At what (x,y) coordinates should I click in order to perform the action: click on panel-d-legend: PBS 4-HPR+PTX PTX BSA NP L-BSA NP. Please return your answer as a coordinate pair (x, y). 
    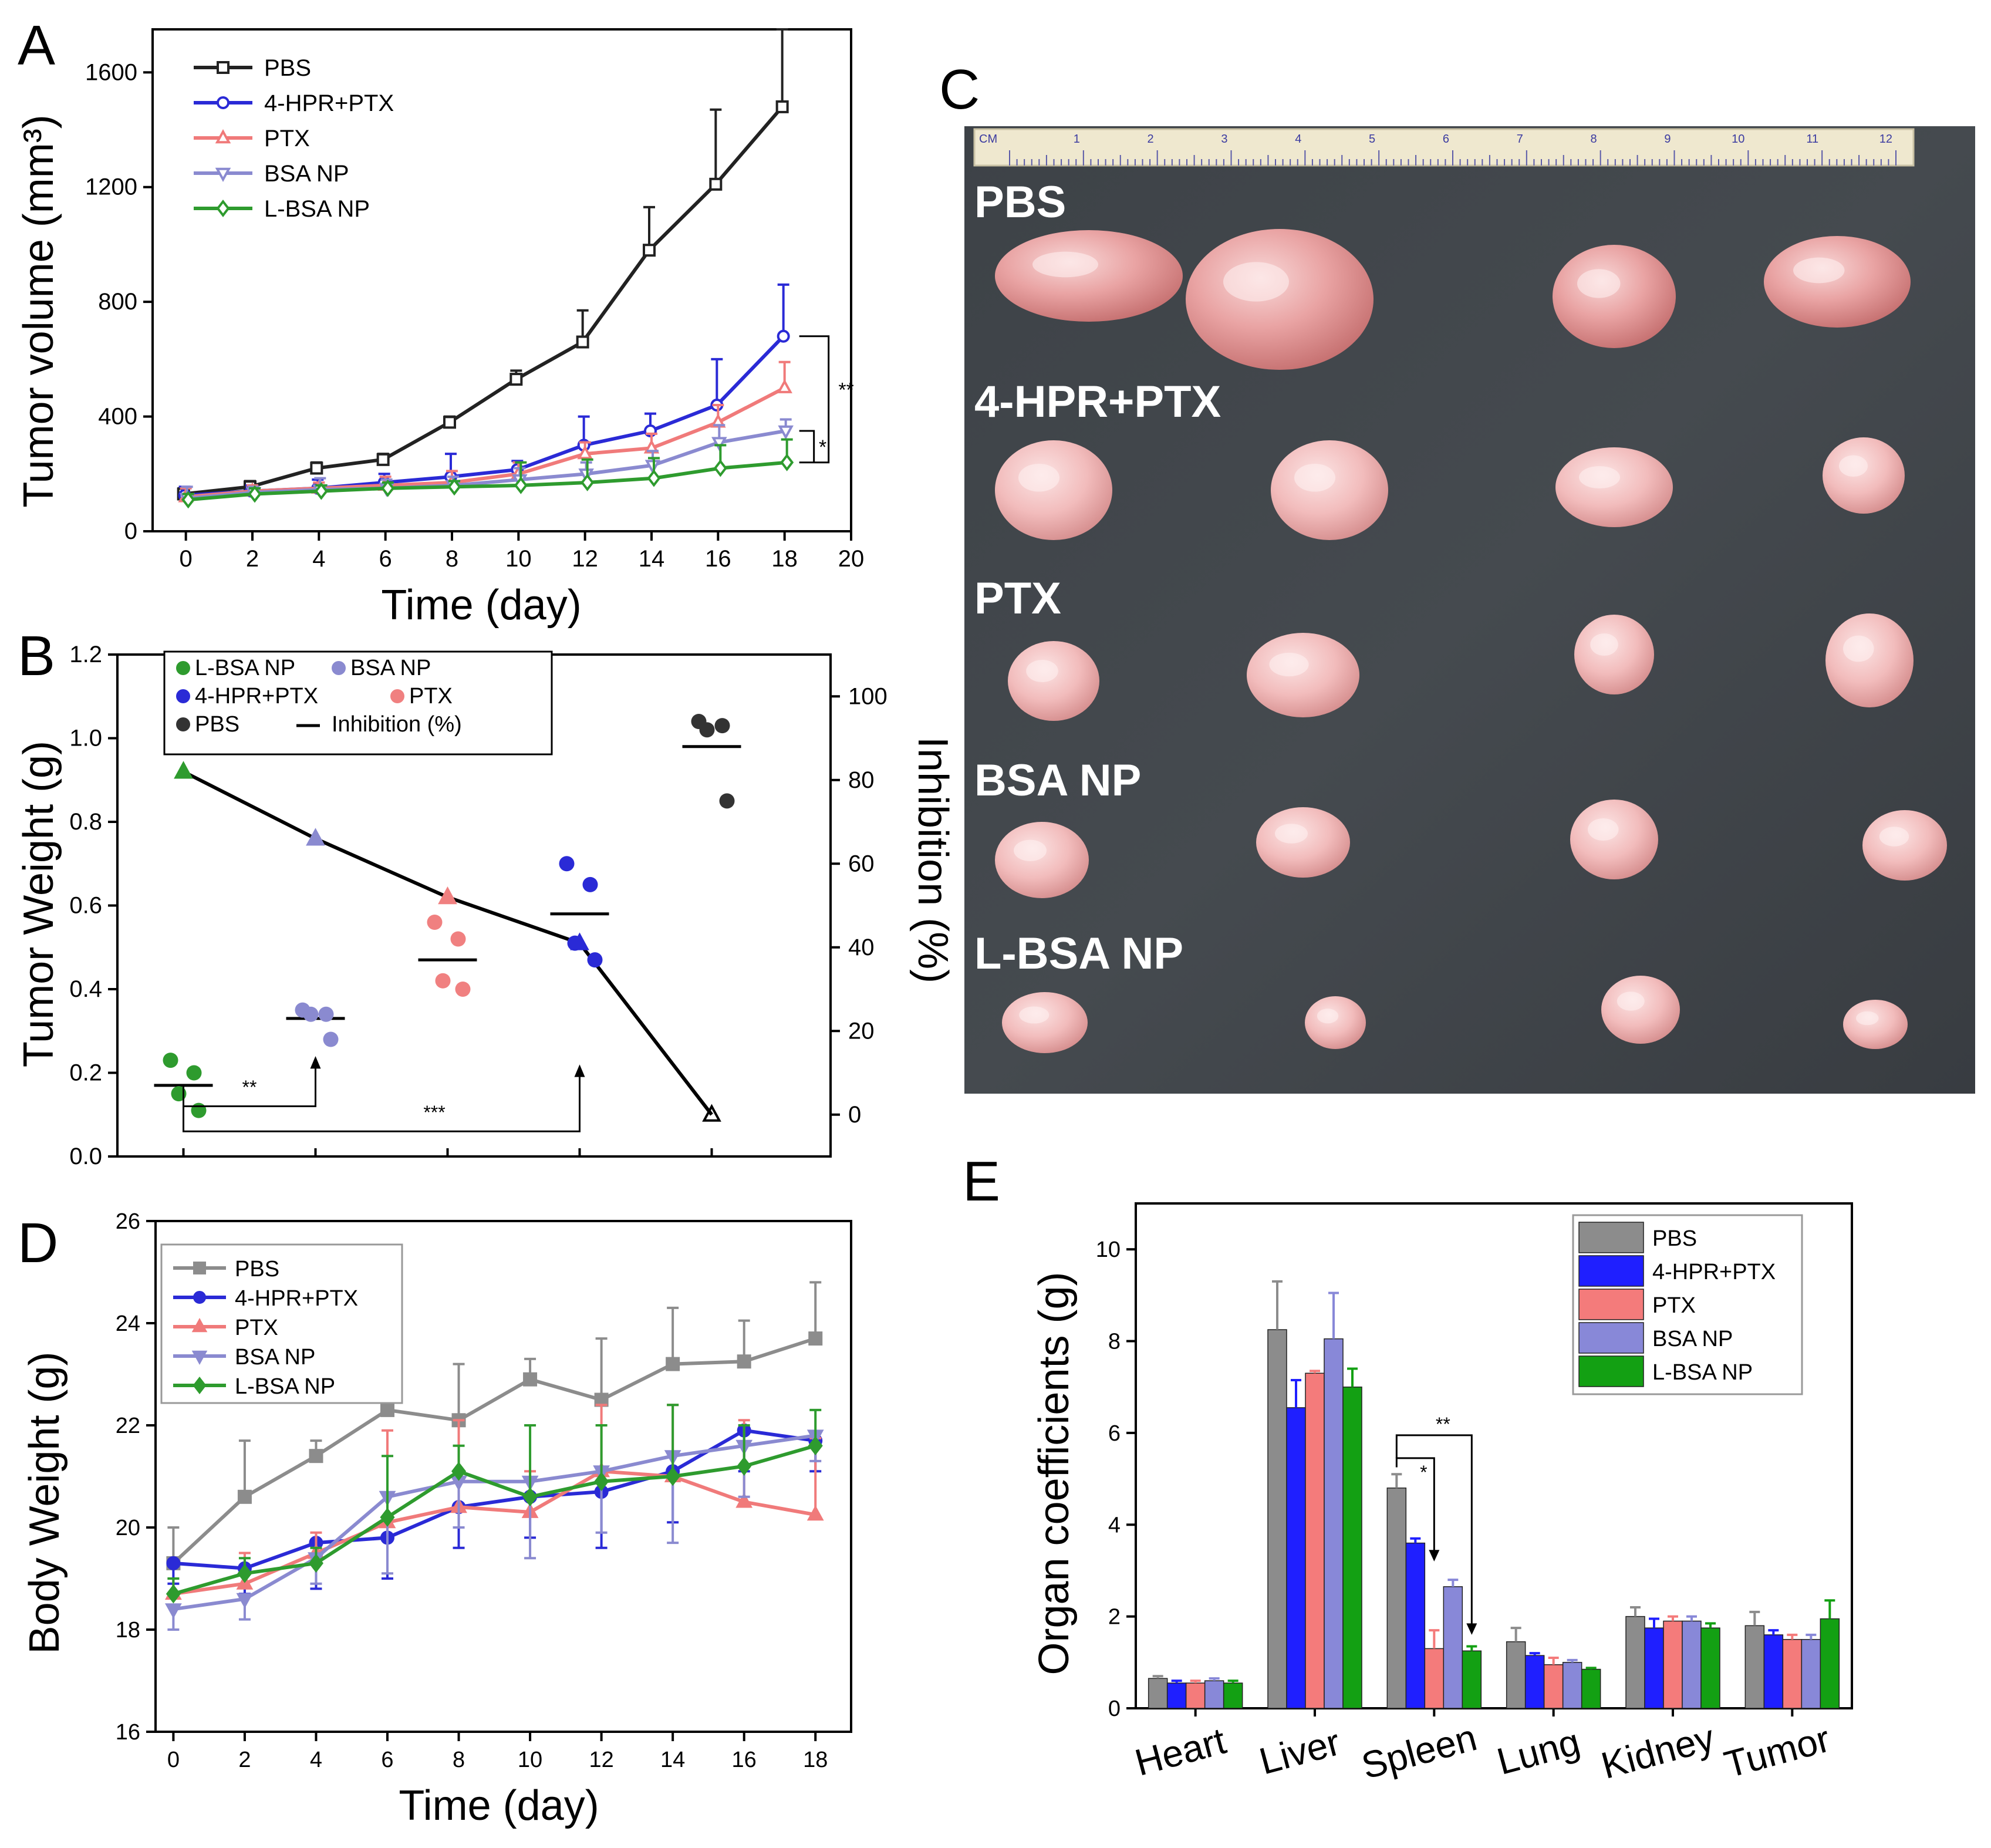
    Looking at the image, I should click on (281, 1323).